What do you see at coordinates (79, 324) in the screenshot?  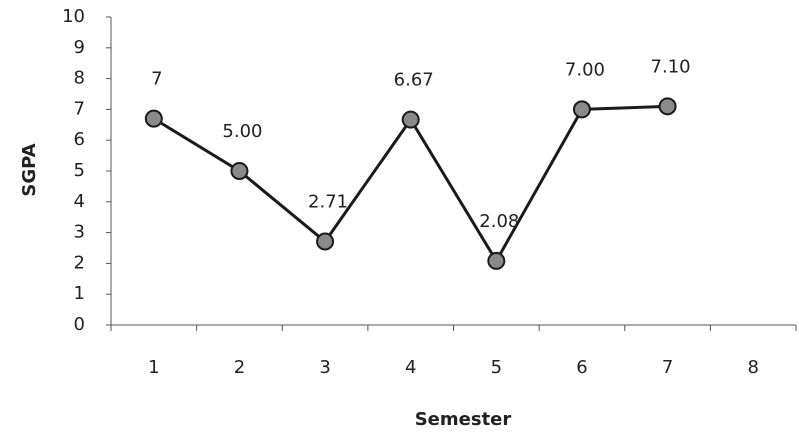 I see `y-tick-label: 0` at bounding box center [79, 324].